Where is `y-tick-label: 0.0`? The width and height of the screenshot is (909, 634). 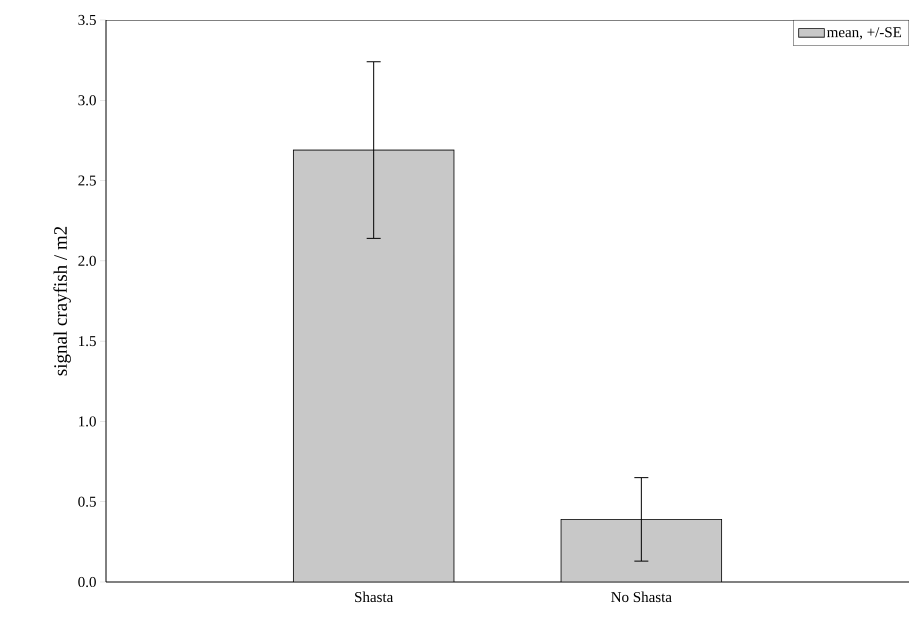 y-tick-label: 0.0 is located at coordinates (87, 582).